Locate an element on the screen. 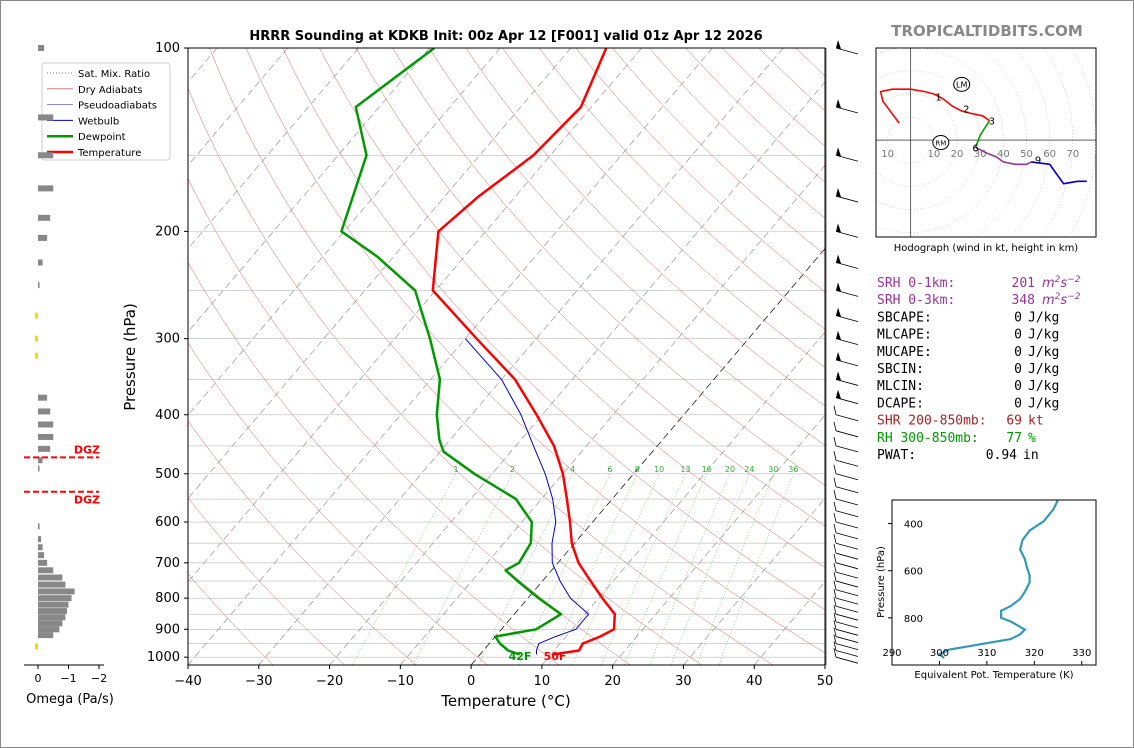 Image resolution: width=1134 pixels, height=748 pixels. theta-e-x-tick-label: 330 is located at coordinates (1081, 653).